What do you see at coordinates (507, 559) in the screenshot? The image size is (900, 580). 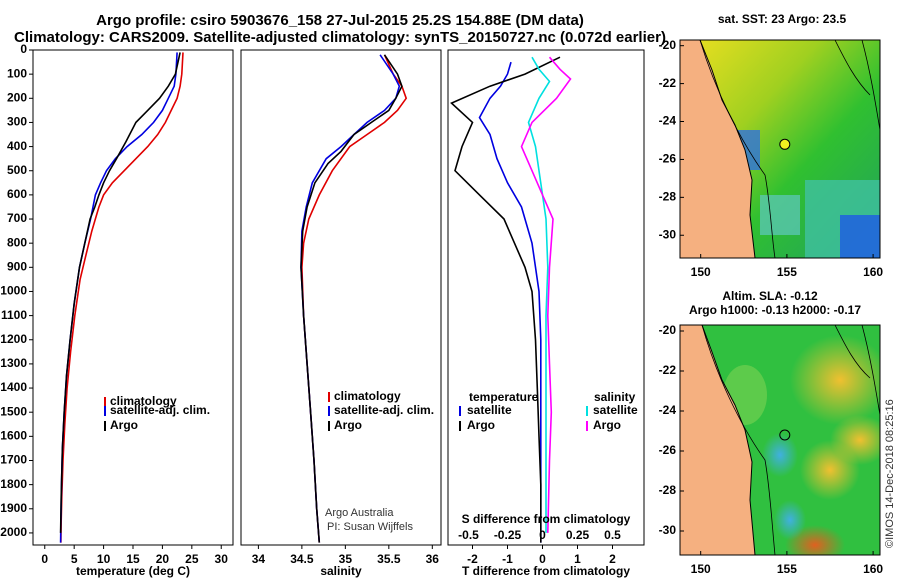 I see `x-tick-label: -1` at bounding box center [507, 559].